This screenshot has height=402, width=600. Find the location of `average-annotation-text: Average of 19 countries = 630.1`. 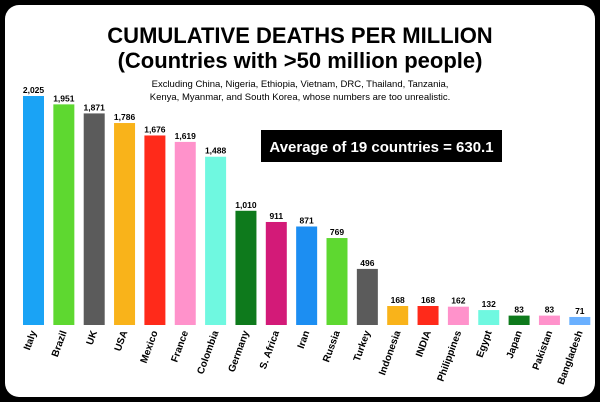

average-annotation-text: Average of 19 countries = 630.1 is located at coordinates (381, 147).